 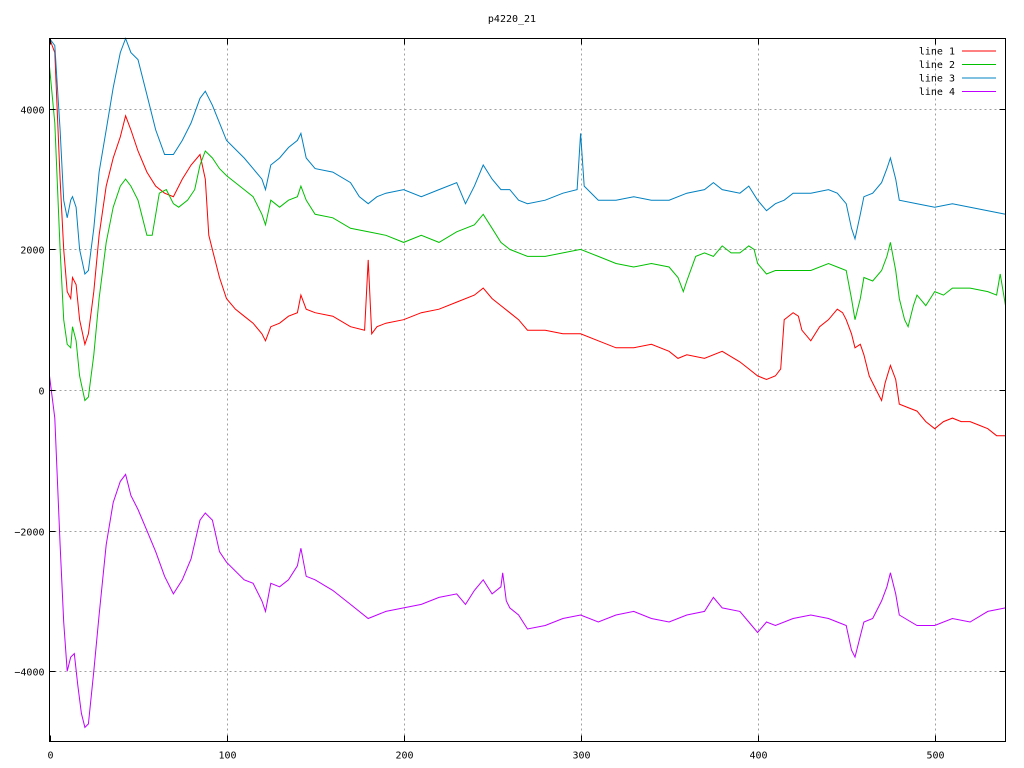 What do you see at coordinates (758, 756) in the screenshot?
I see `x-tick-label: 400` at bounding box center [758, 756].